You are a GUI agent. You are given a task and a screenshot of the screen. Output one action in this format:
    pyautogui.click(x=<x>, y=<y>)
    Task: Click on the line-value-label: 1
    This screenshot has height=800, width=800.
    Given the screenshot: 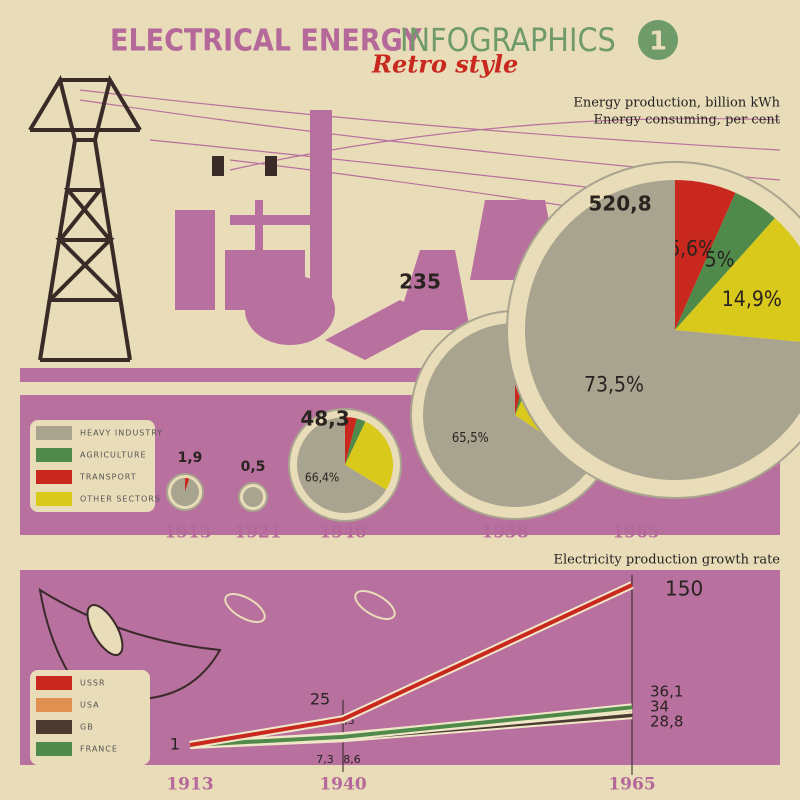 What is the action you would take?
    pyautogui.click(x=175, y=744)
    